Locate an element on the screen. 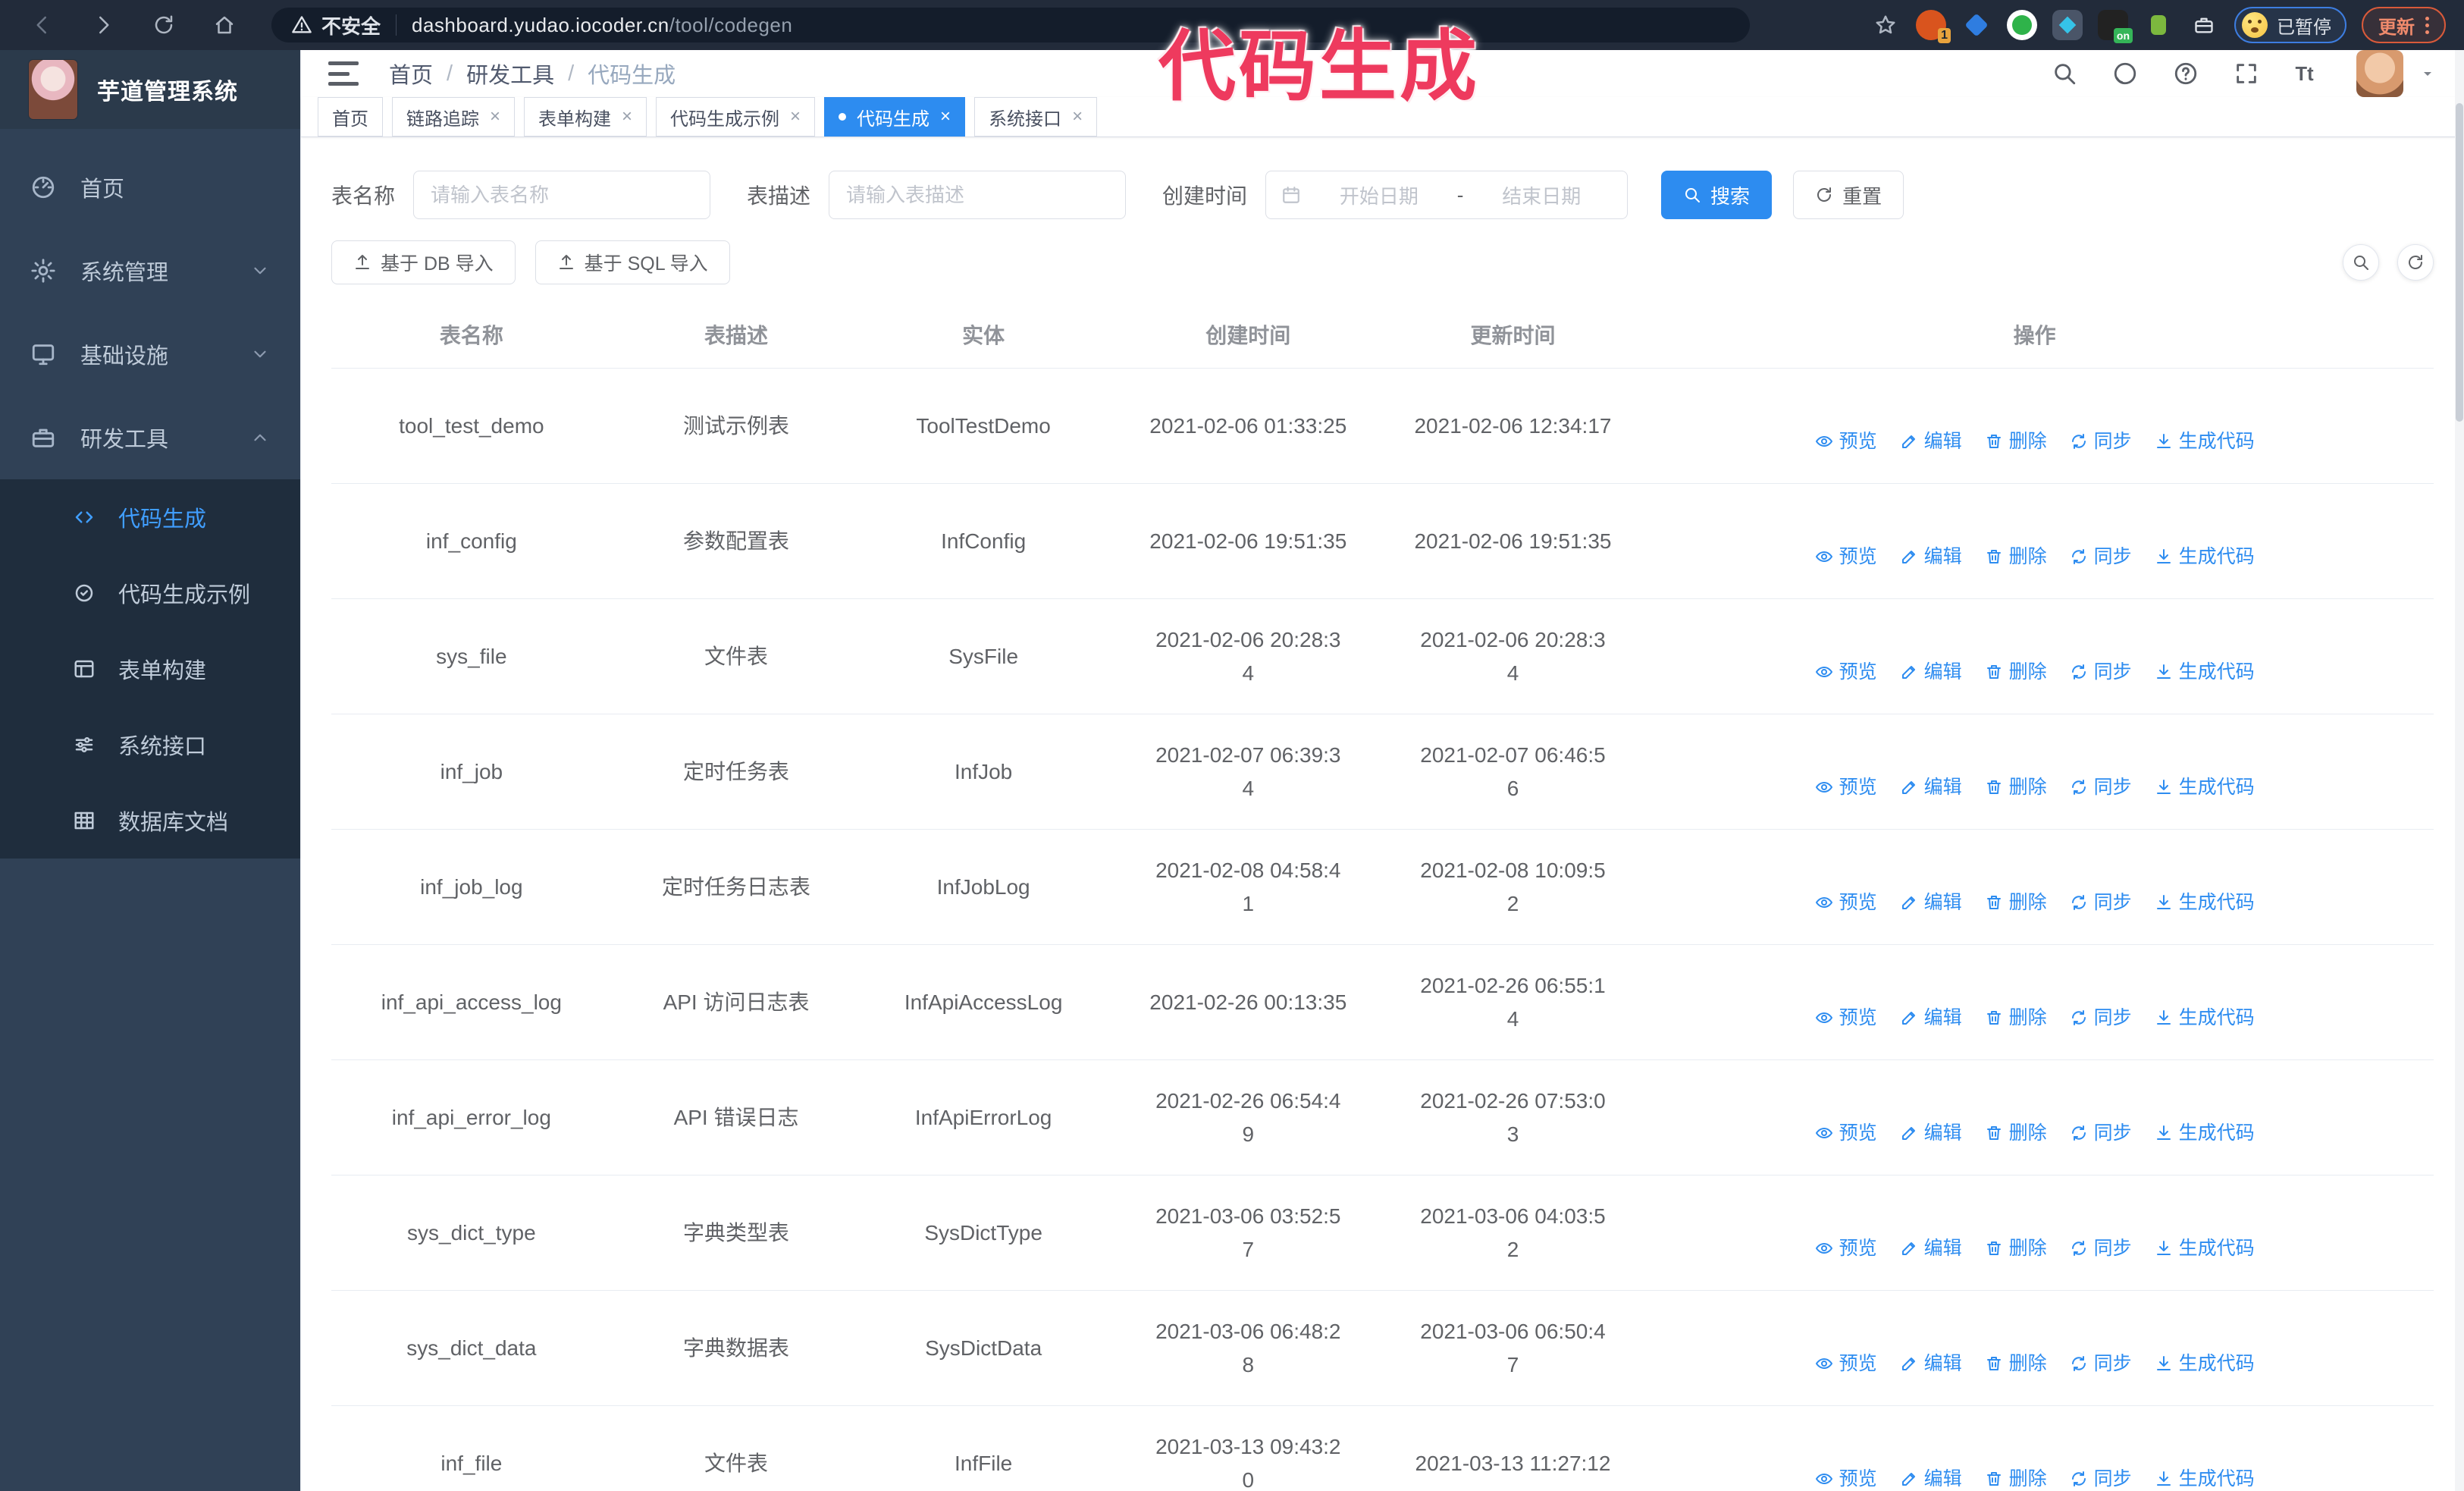 This screenshot has width=2464, height=1491. font-size-icon is located at coordinates (2307, 73).